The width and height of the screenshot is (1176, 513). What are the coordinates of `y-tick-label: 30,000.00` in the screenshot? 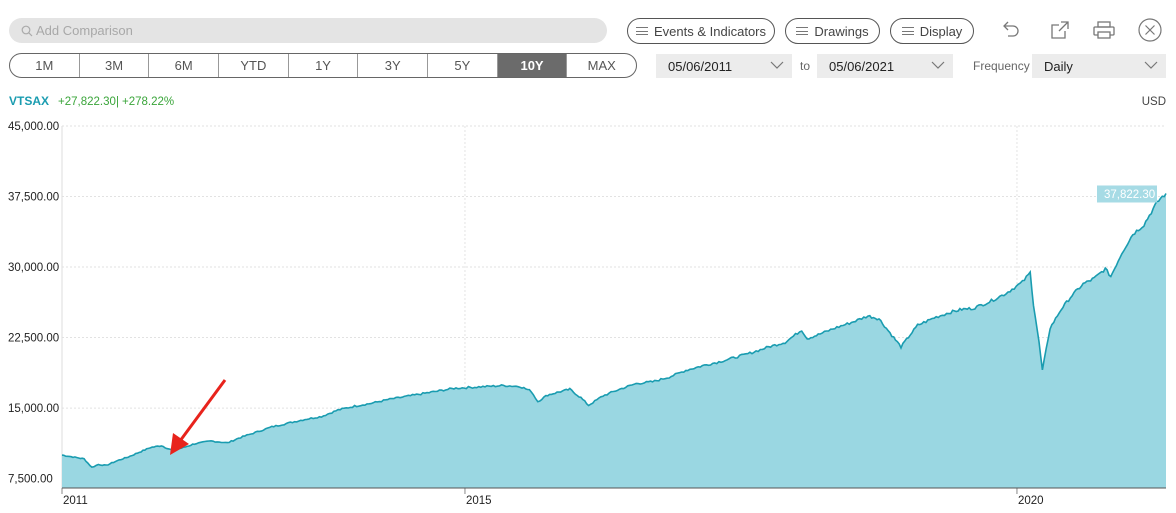 It's located at (33, 268).